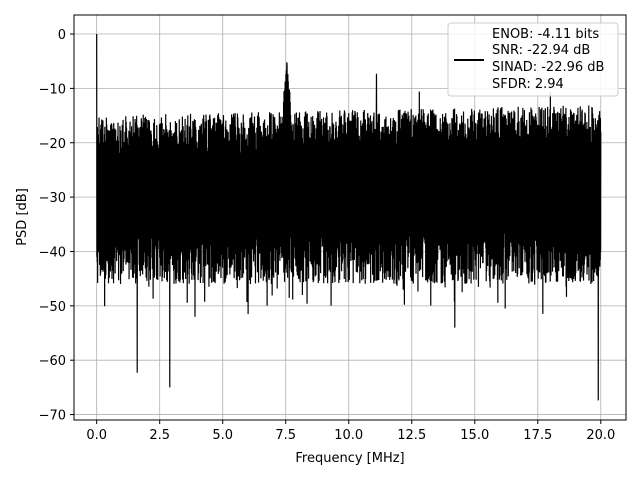 The width and height of the screenshot is (640, 480). Describe the element at coordinates (541, 50) in the screenshot. I see `legend-entry-snr: SNR: -22.94 dB` at that location.